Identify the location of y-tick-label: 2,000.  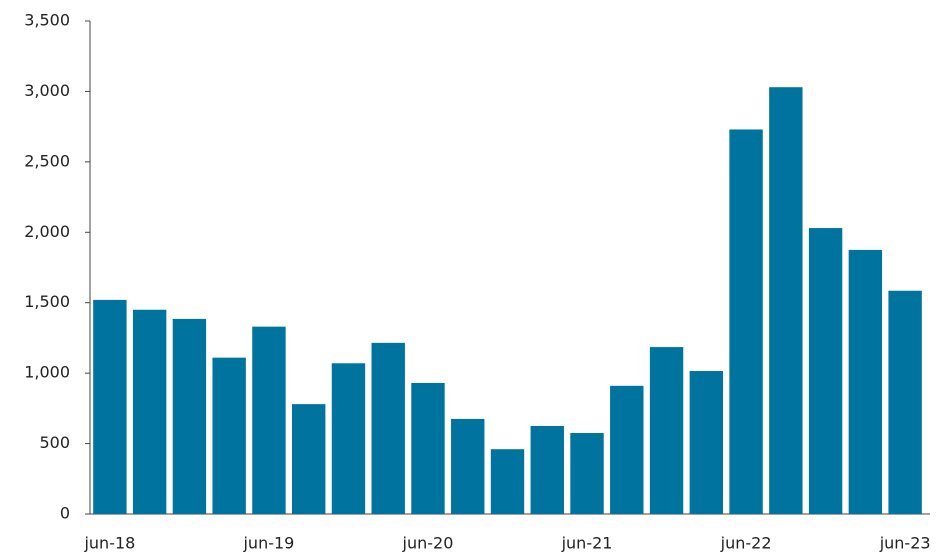
(47, 231).